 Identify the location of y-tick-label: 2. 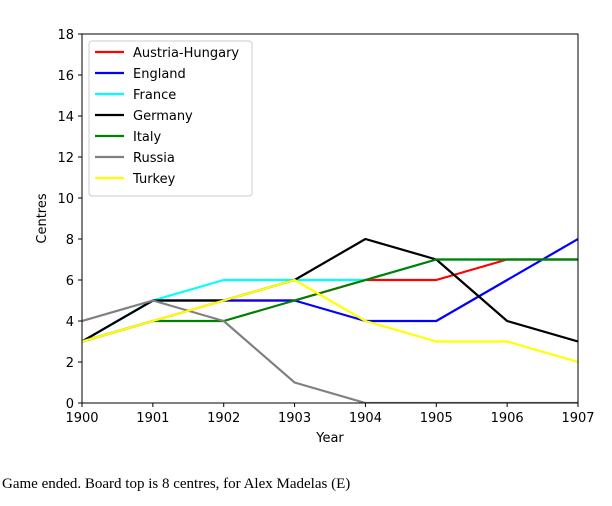
(70, 363).